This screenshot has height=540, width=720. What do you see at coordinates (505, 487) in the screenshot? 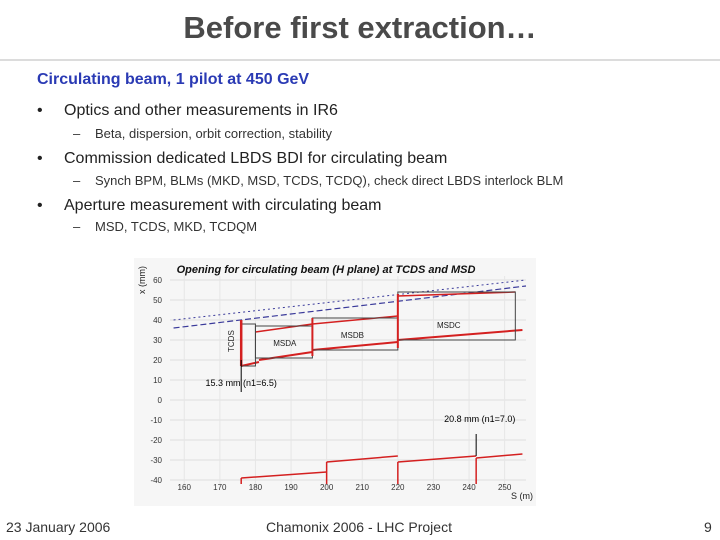
I see `x-tick-label: 250` at bounding box center [505, 487].